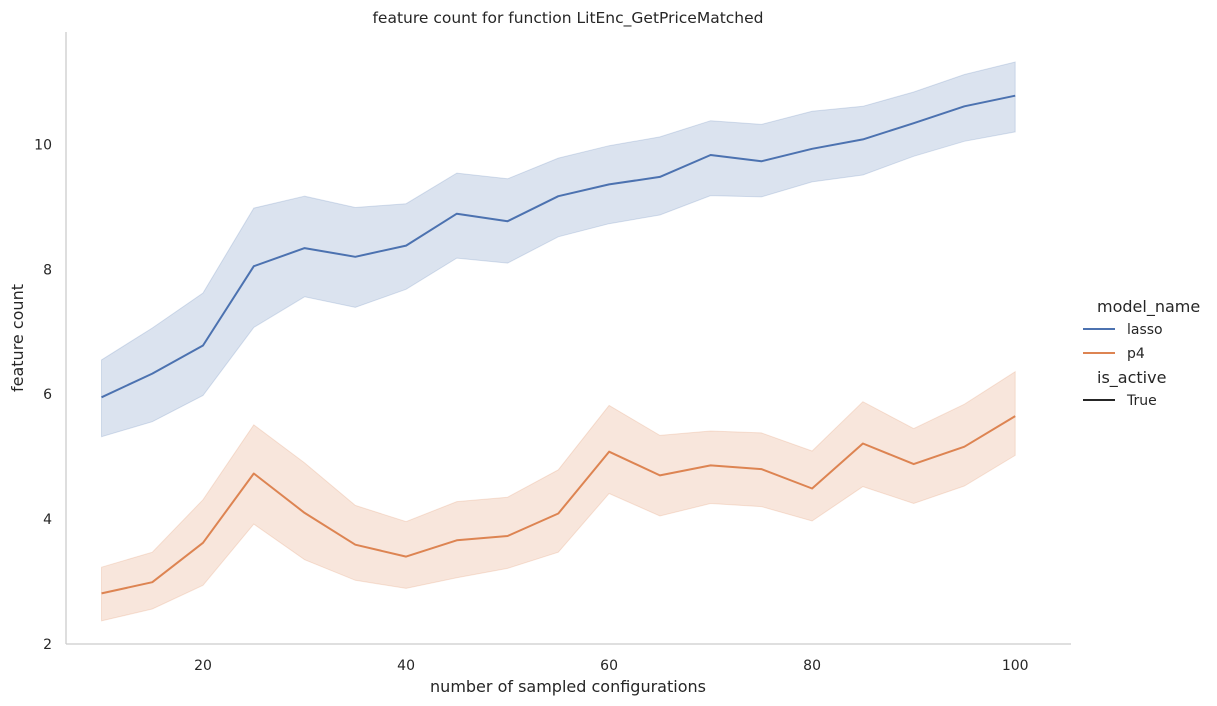 The image size is (1217, 706). Describe the element at coordinates (47, 645) in the screenshot. I see `y-tick-label: 2` at that location.